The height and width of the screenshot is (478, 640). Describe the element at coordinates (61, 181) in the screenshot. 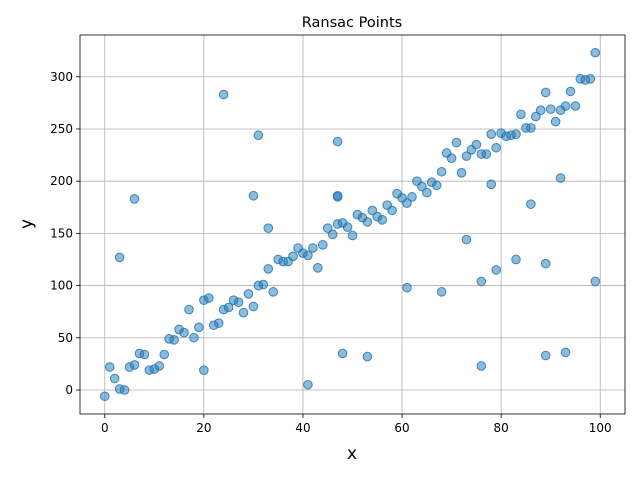

I see `y-tick-label: 200` at that location.